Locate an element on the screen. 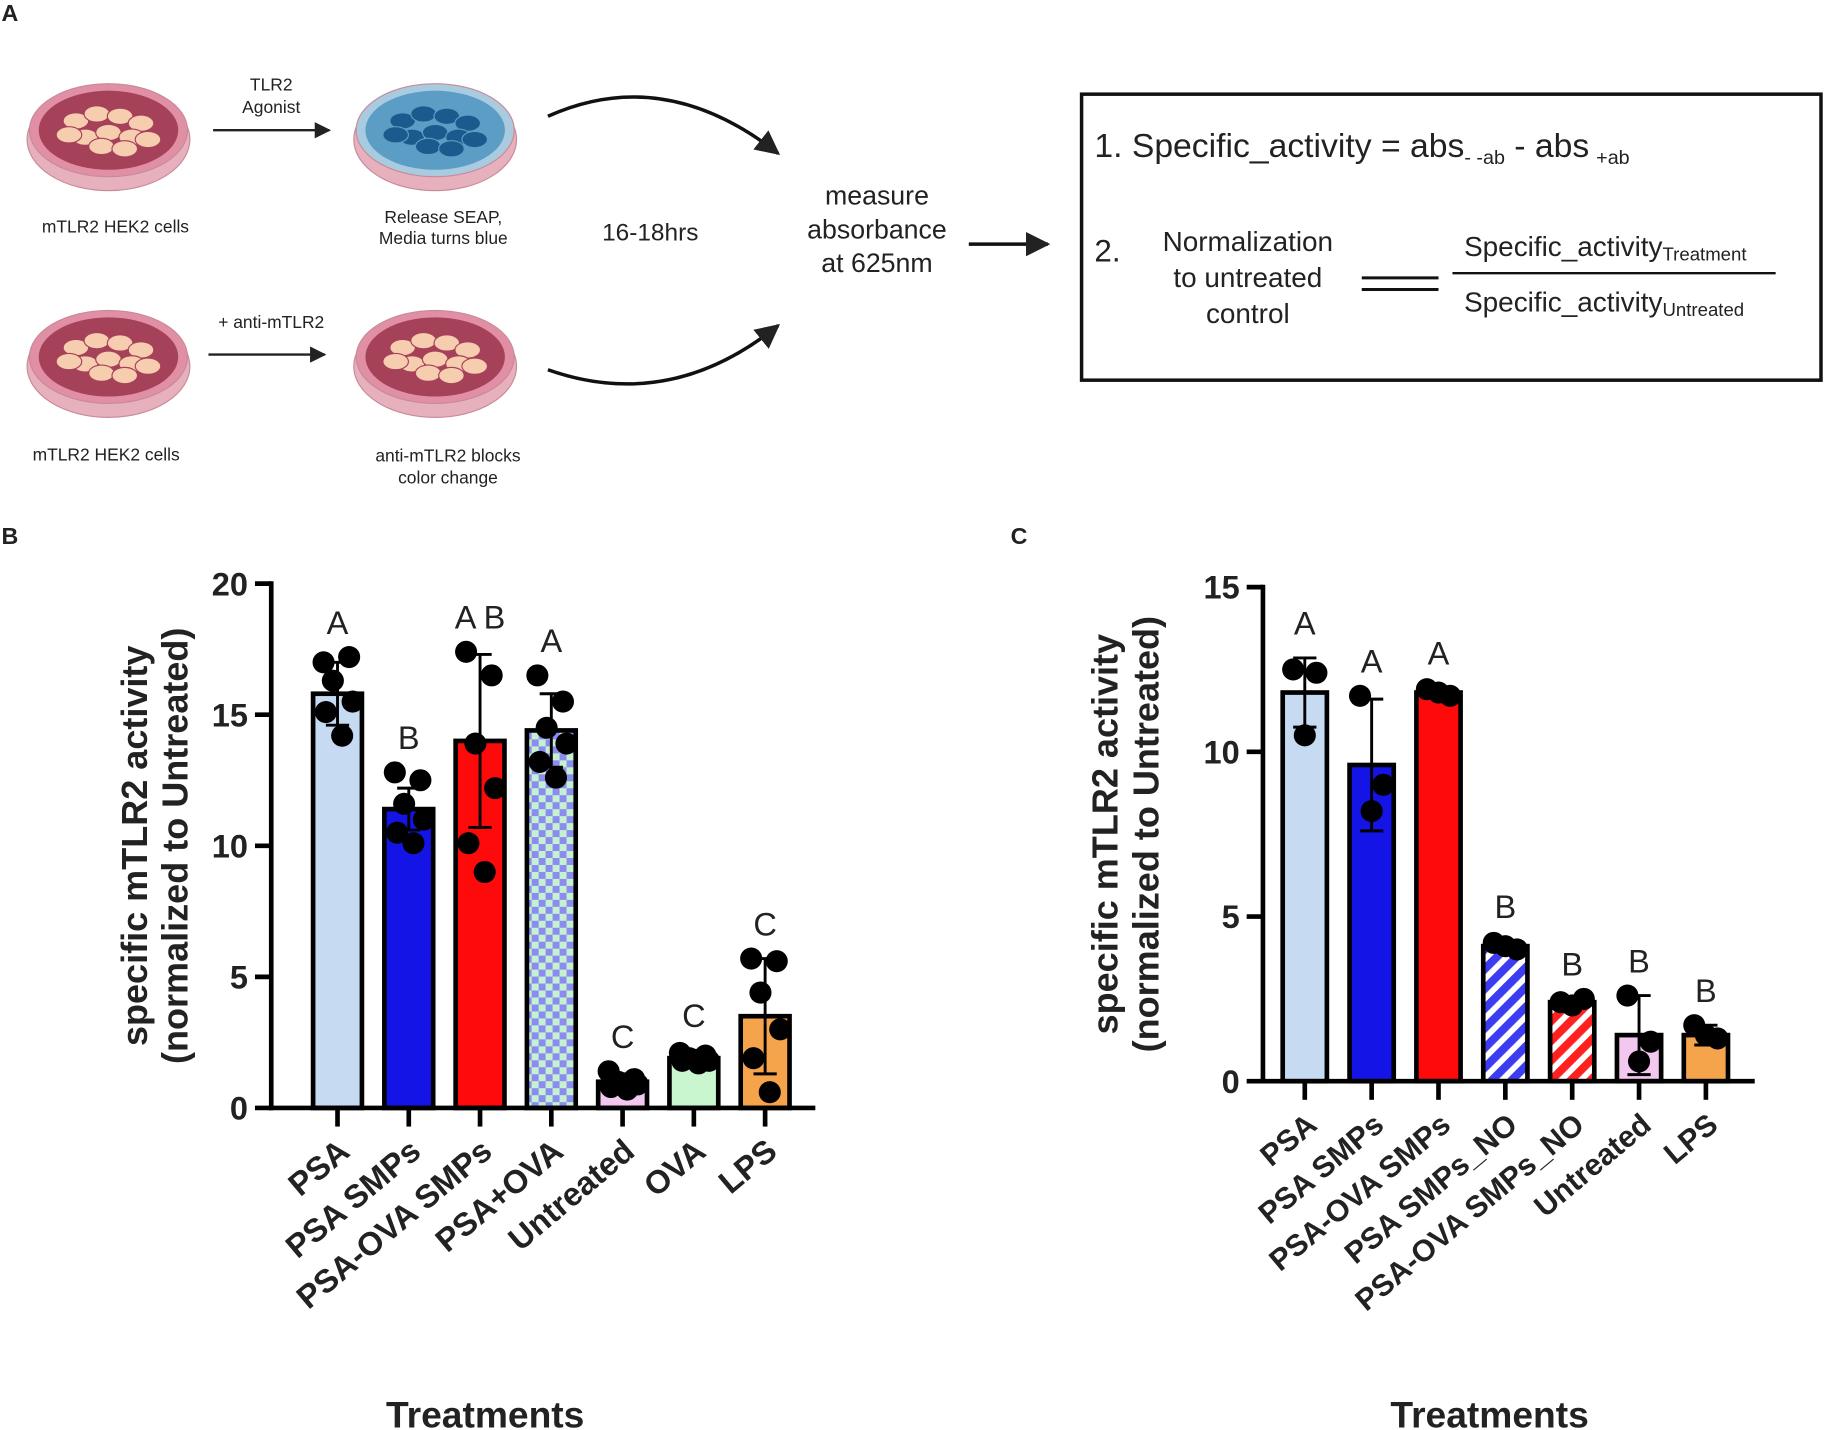 The image size is (1826, 1430). formula-box is located at coordinates (1451, 237).